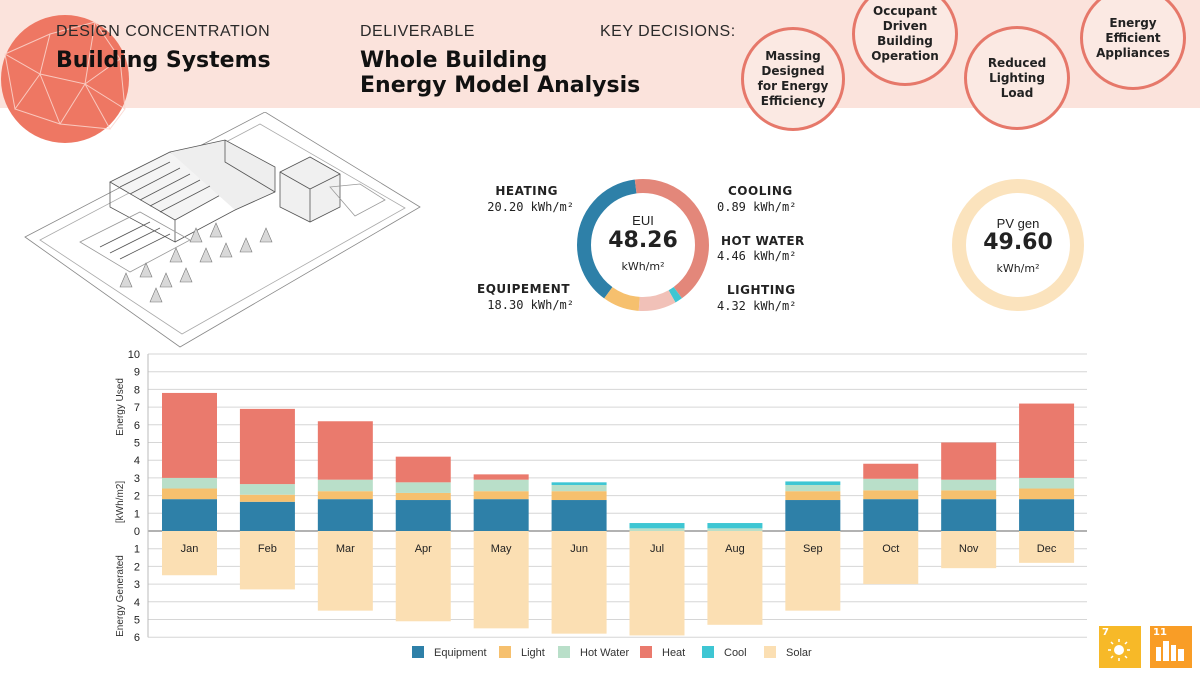 Image resolution: width=1200 pixels, height=674 pixels. What do you see at coordinates (891, 495) in the screenshot?
I see `bar-light-oct` at bounding box center [891, 495].